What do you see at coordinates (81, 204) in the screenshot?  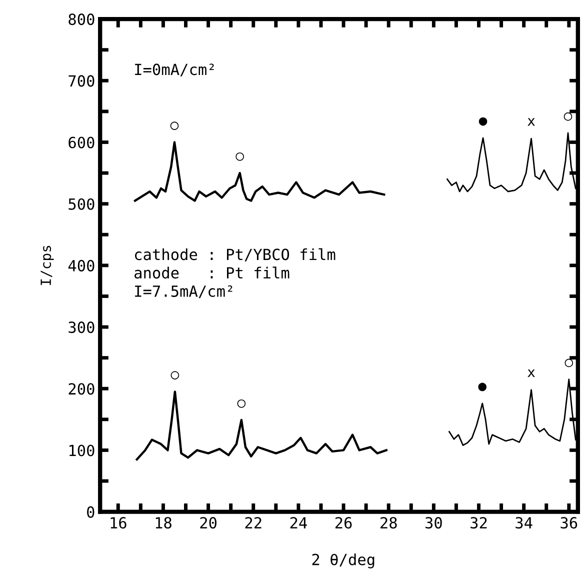 I see `y-tick-label: 500` at bounding box center [81, 204].